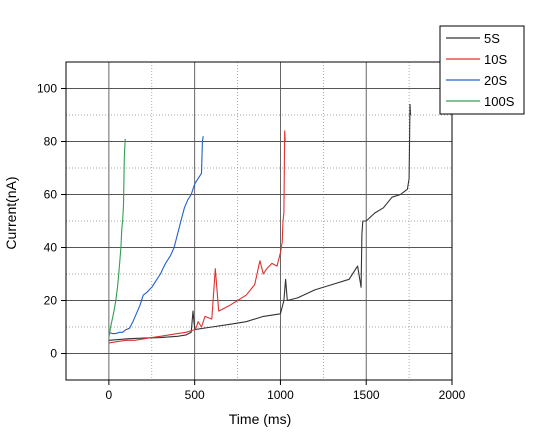 The height and width of the screenshot is (443, 549). Describe the element at coordinates (53, 354) in the screenshot. I see `y-tick-label: 0` at that location.